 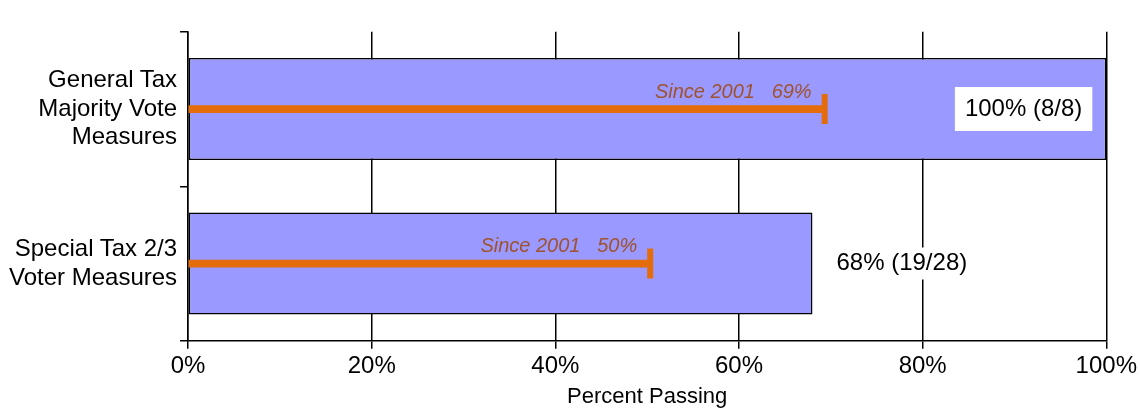 What do you see at coordinates (555, 364) in the screenshot?
I see `x-tick-label: 40%` at bounding box center [555, 364].